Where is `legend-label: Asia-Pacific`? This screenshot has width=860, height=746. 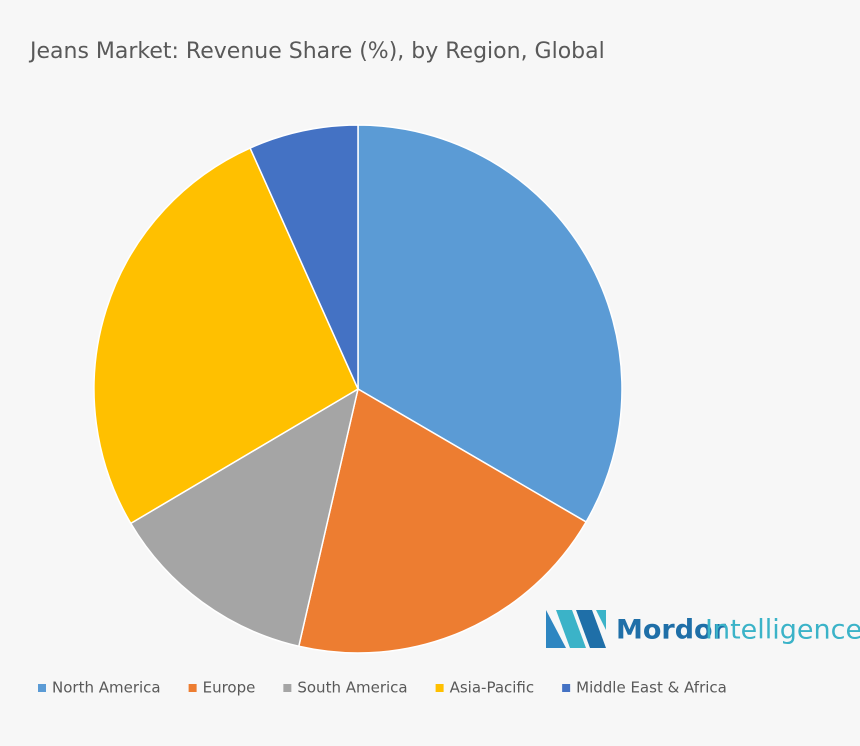 legend-label: Asia-Pacific is located at coordinates (492, 688).